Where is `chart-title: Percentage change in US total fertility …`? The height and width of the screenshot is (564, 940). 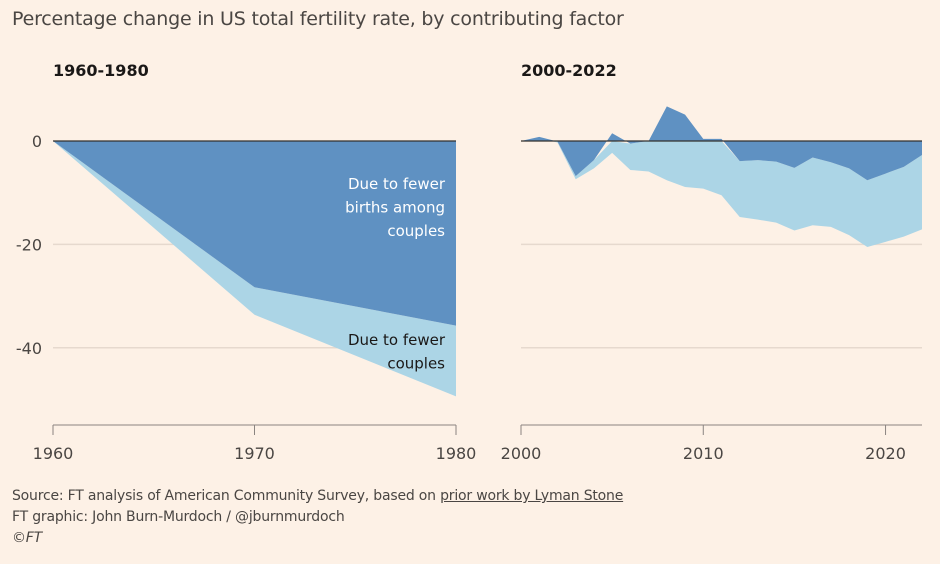 chart-title: Percentage change in US total fertility … is located at coordinates (318, 19).